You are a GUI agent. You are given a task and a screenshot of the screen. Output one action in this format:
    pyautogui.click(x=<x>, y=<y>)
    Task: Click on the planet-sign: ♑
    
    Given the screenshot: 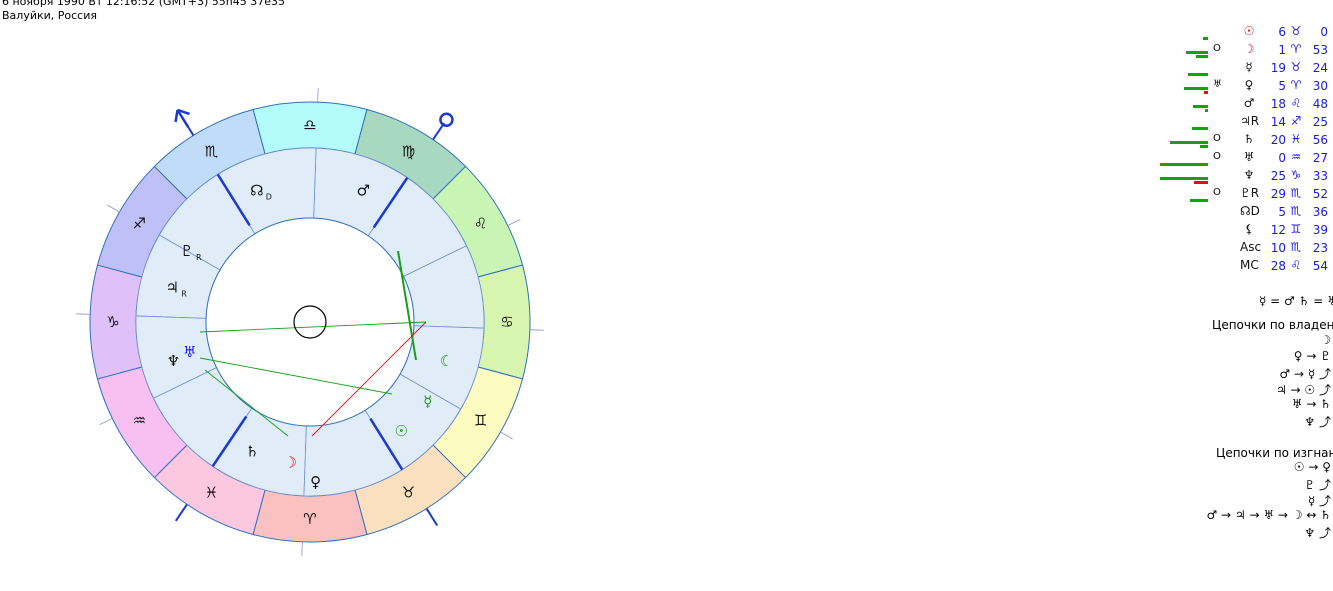 What is the action you would take?
    pyautogui.click(x=1296, y=175)
    